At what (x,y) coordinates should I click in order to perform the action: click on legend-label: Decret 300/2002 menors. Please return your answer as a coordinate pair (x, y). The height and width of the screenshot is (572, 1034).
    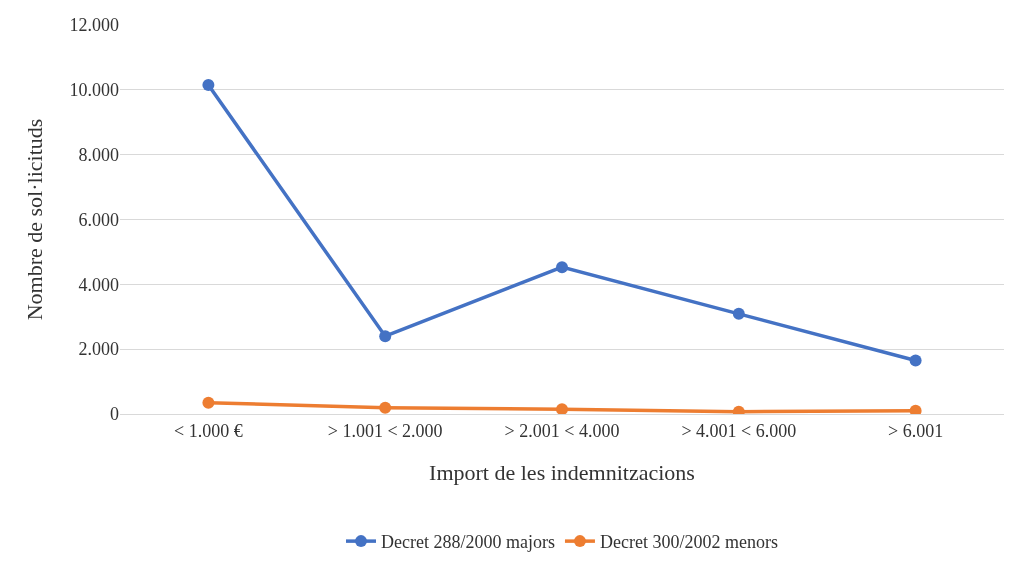
    Looking at the image, I should click on (688, 542).